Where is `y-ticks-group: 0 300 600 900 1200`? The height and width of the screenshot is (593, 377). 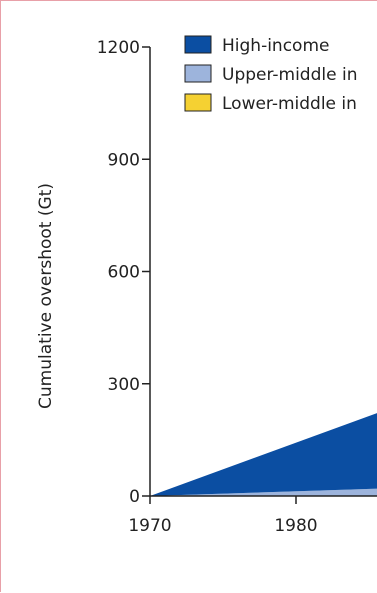 y-ticks-group: 0 300 600 900 1200 is located at coordinates (123, 272).